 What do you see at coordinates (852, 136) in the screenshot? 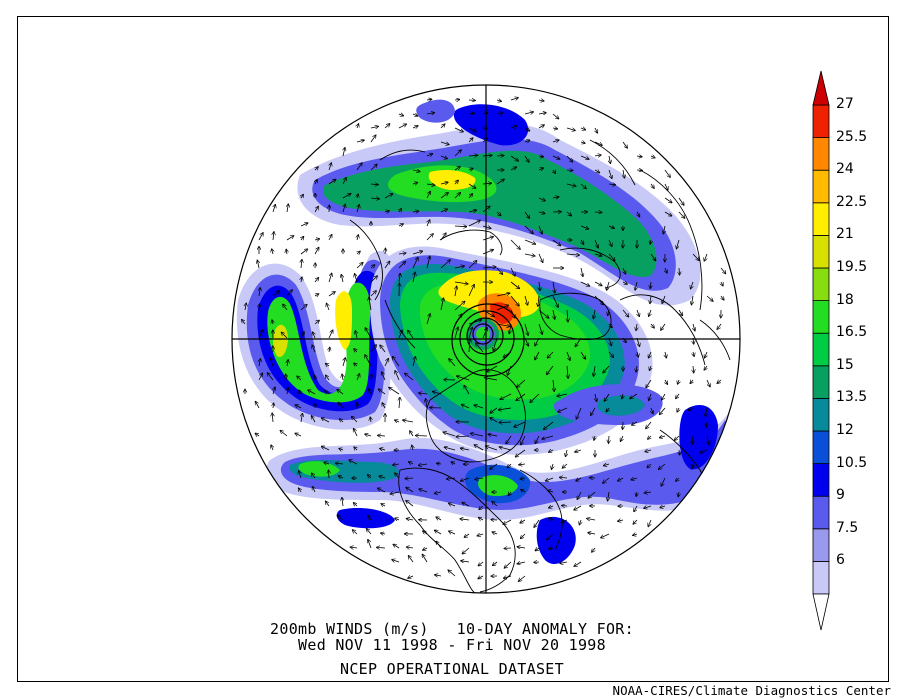
I see `colorbar-tick-label: 25.5` at bounding box center [852, 136].